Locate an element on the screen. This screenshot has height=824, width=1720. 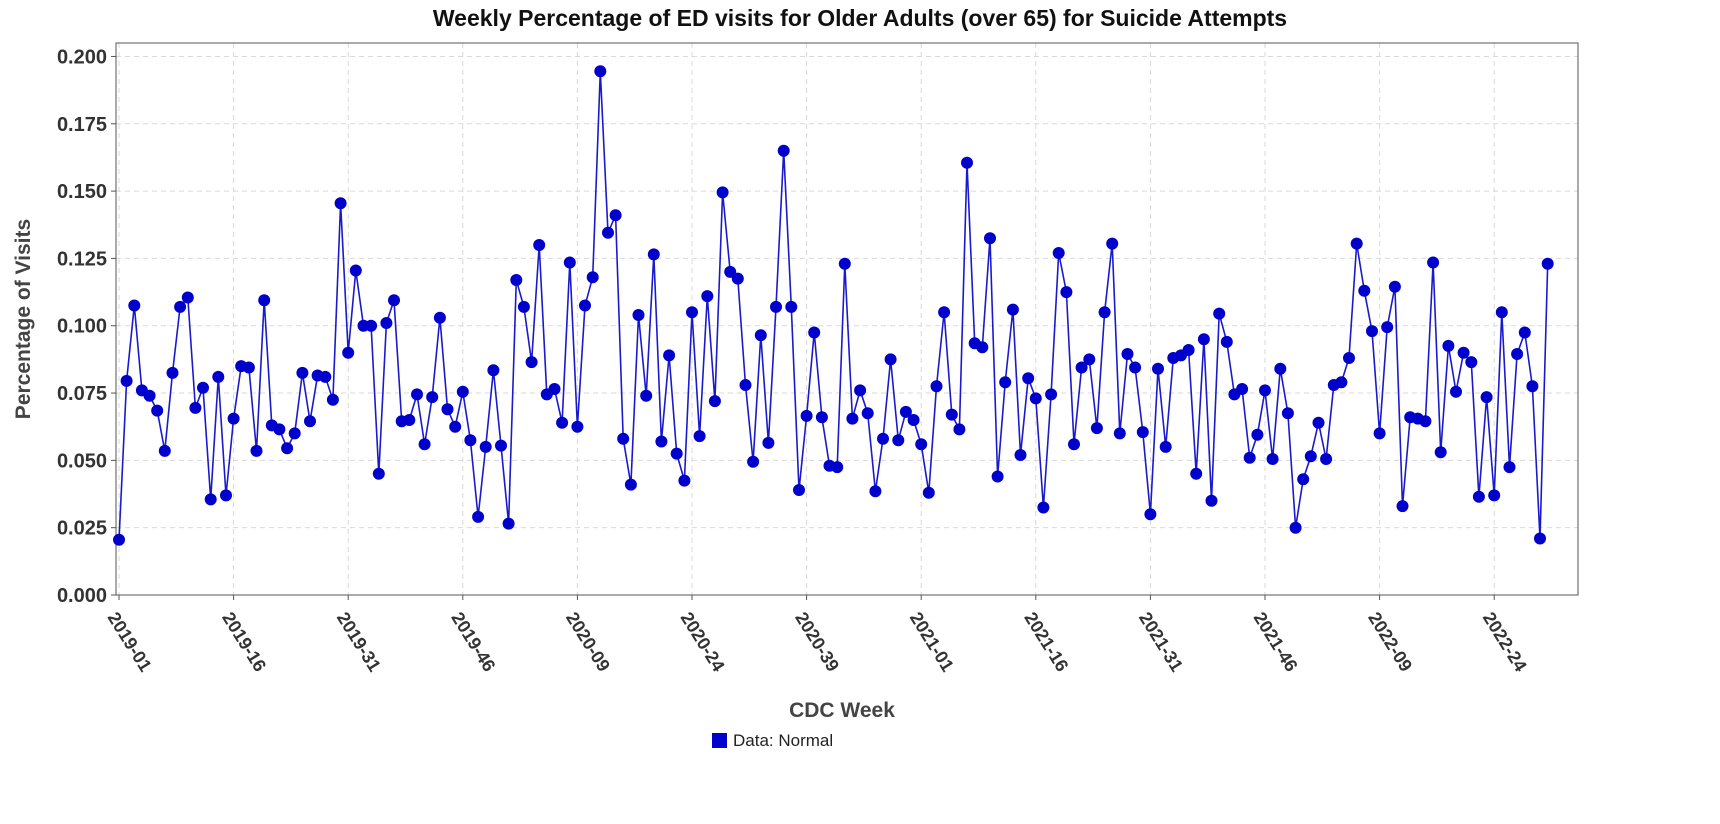
y-tick-label: 0.075 is located at coordinates (82, 394).